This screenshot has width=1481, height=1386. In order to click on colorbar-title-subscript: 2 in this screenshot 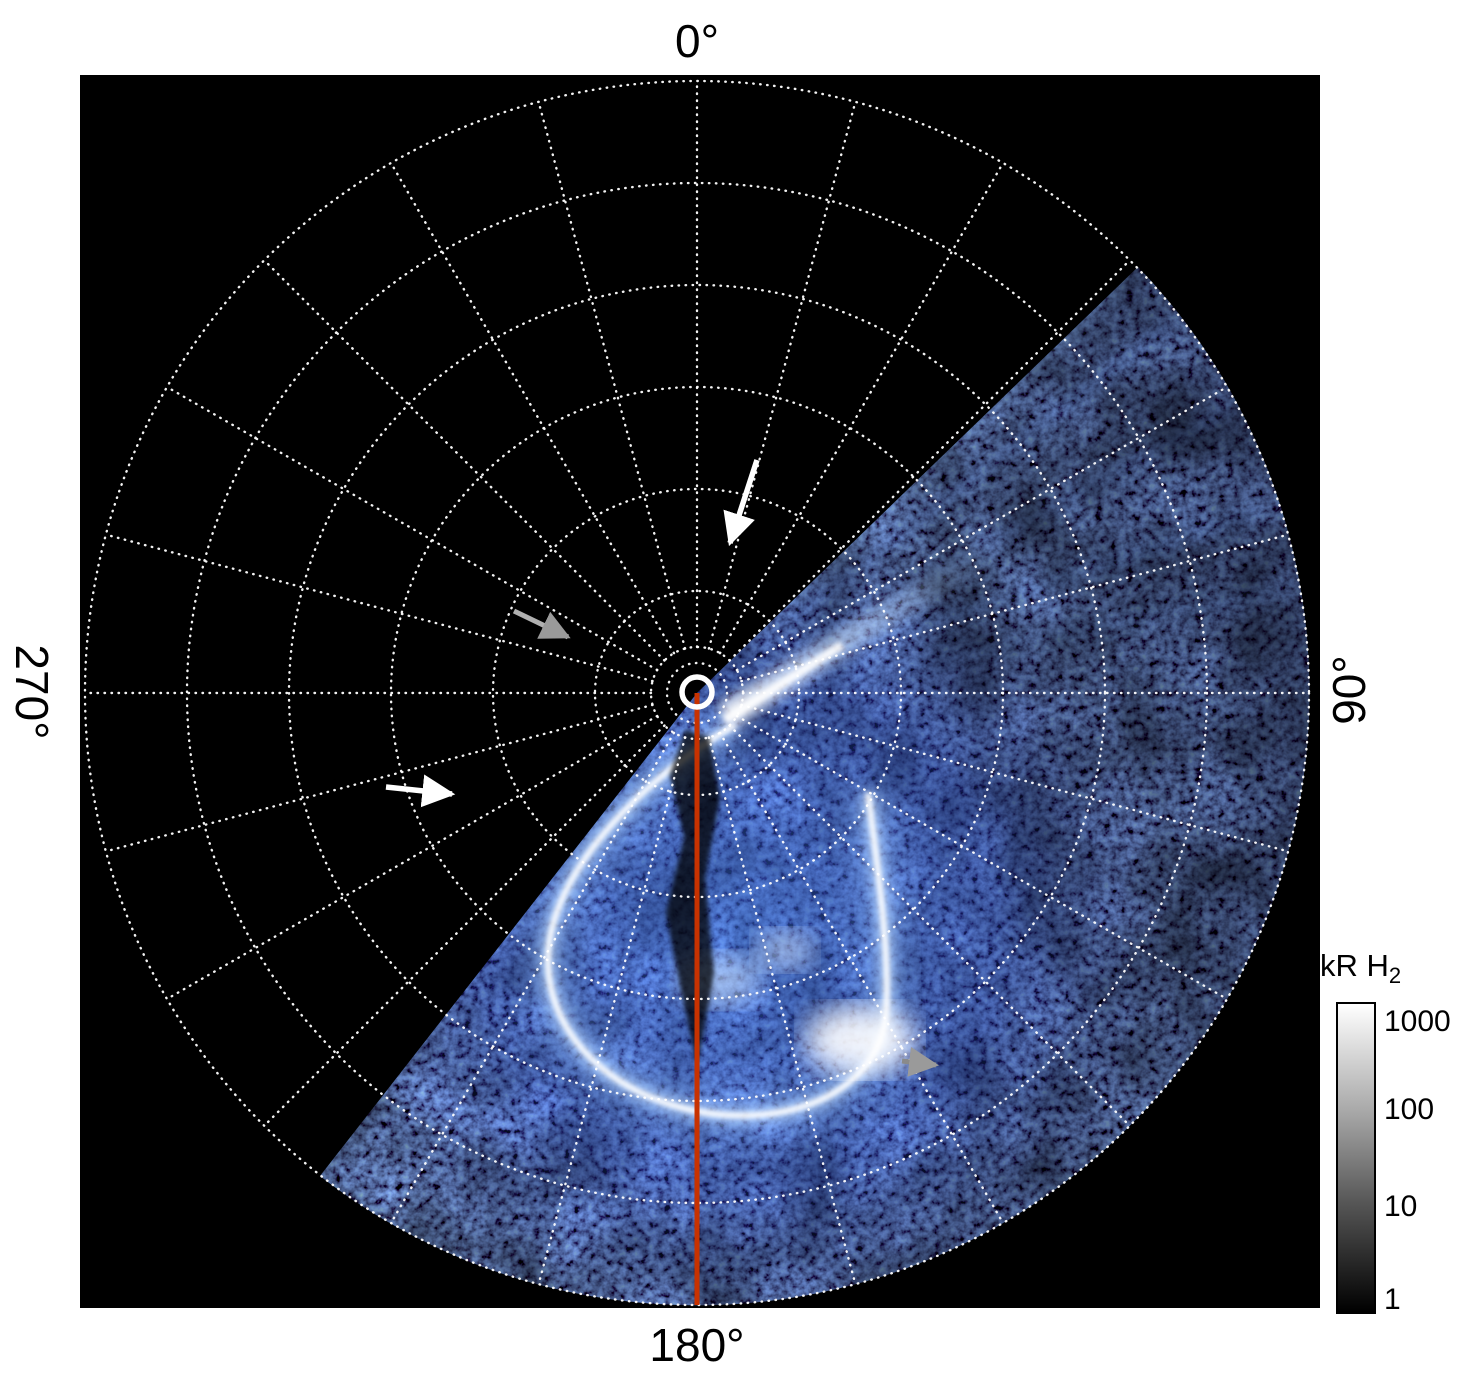, I will do `click(1395, 976)`.